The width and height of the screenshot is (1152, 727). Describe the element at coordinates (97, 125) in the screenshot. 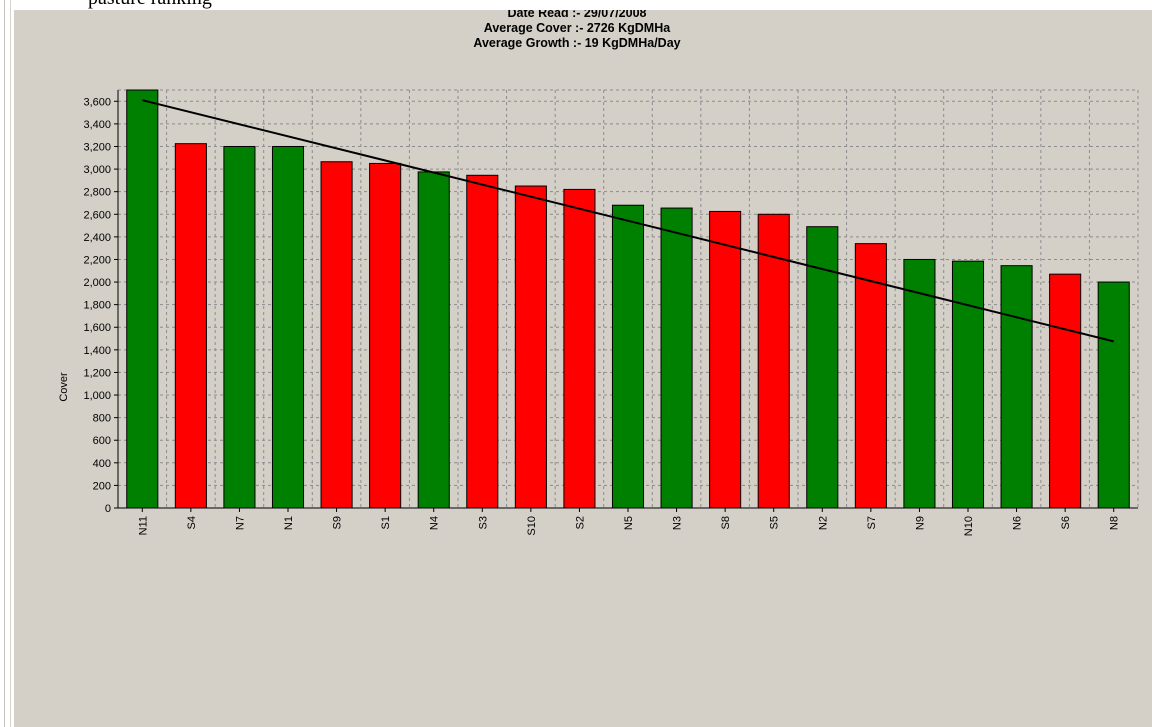

I see `y-tick-label: 3,400` at that location.